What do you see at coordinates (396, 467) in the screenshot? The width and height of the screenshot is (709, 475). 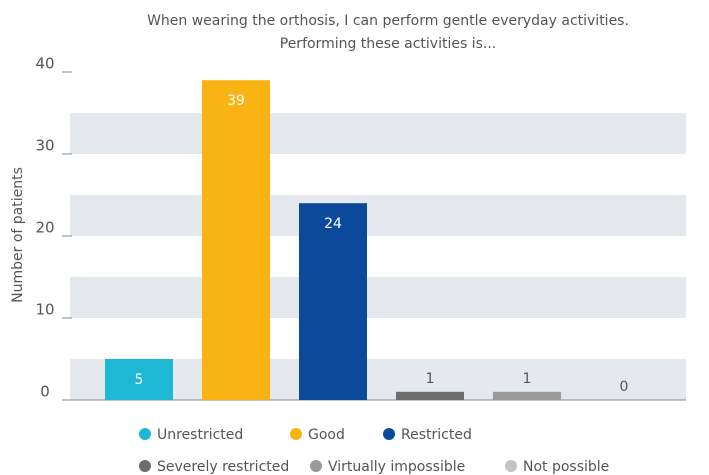 I see `legend-label: Virtually impossible` at bounding box center [396, 467].